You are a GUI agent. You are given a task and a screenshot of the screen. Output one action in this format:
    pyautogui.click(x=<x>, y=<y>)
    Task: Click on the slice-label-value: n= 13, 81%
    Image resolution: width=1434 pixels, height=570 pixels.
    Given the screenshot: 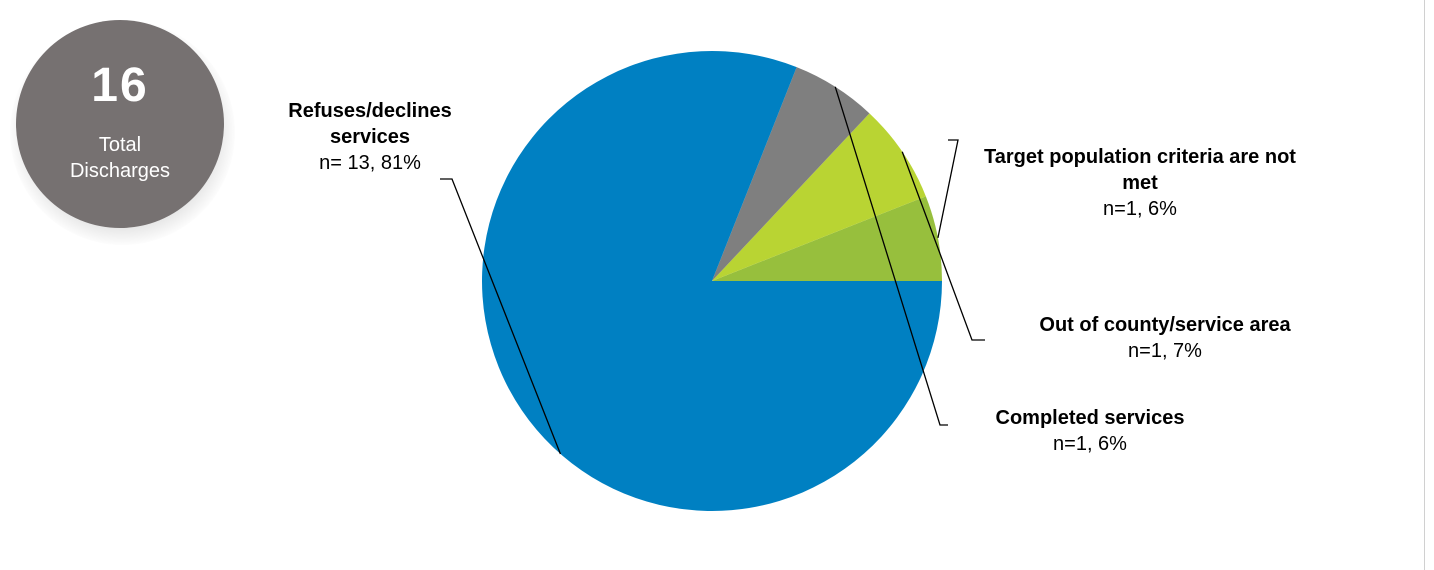 What is the action you would take?
    pyautogui.click(x=370, y=163)
    